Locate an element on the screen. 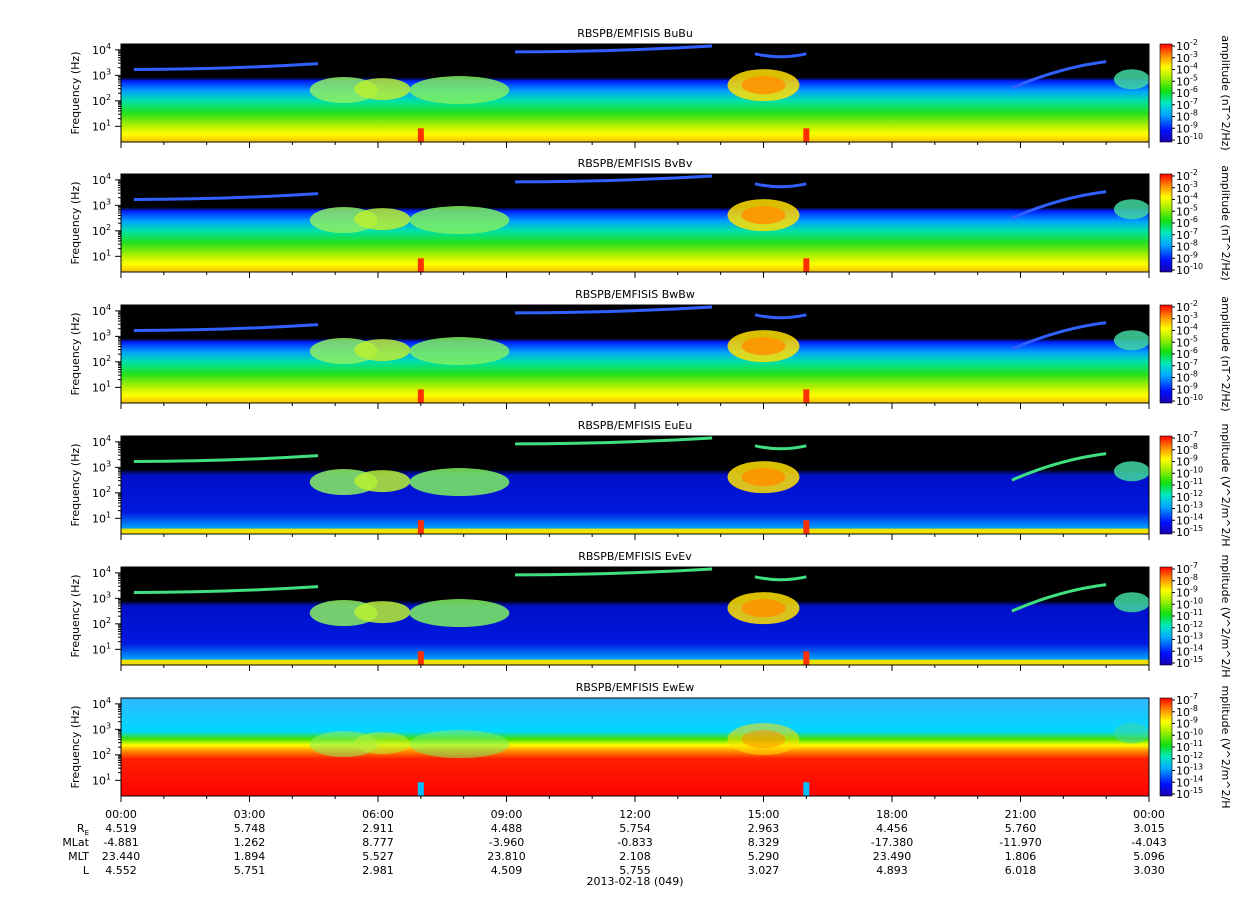  x-tick-label: 15:00 is located at coordinates (764, 814).